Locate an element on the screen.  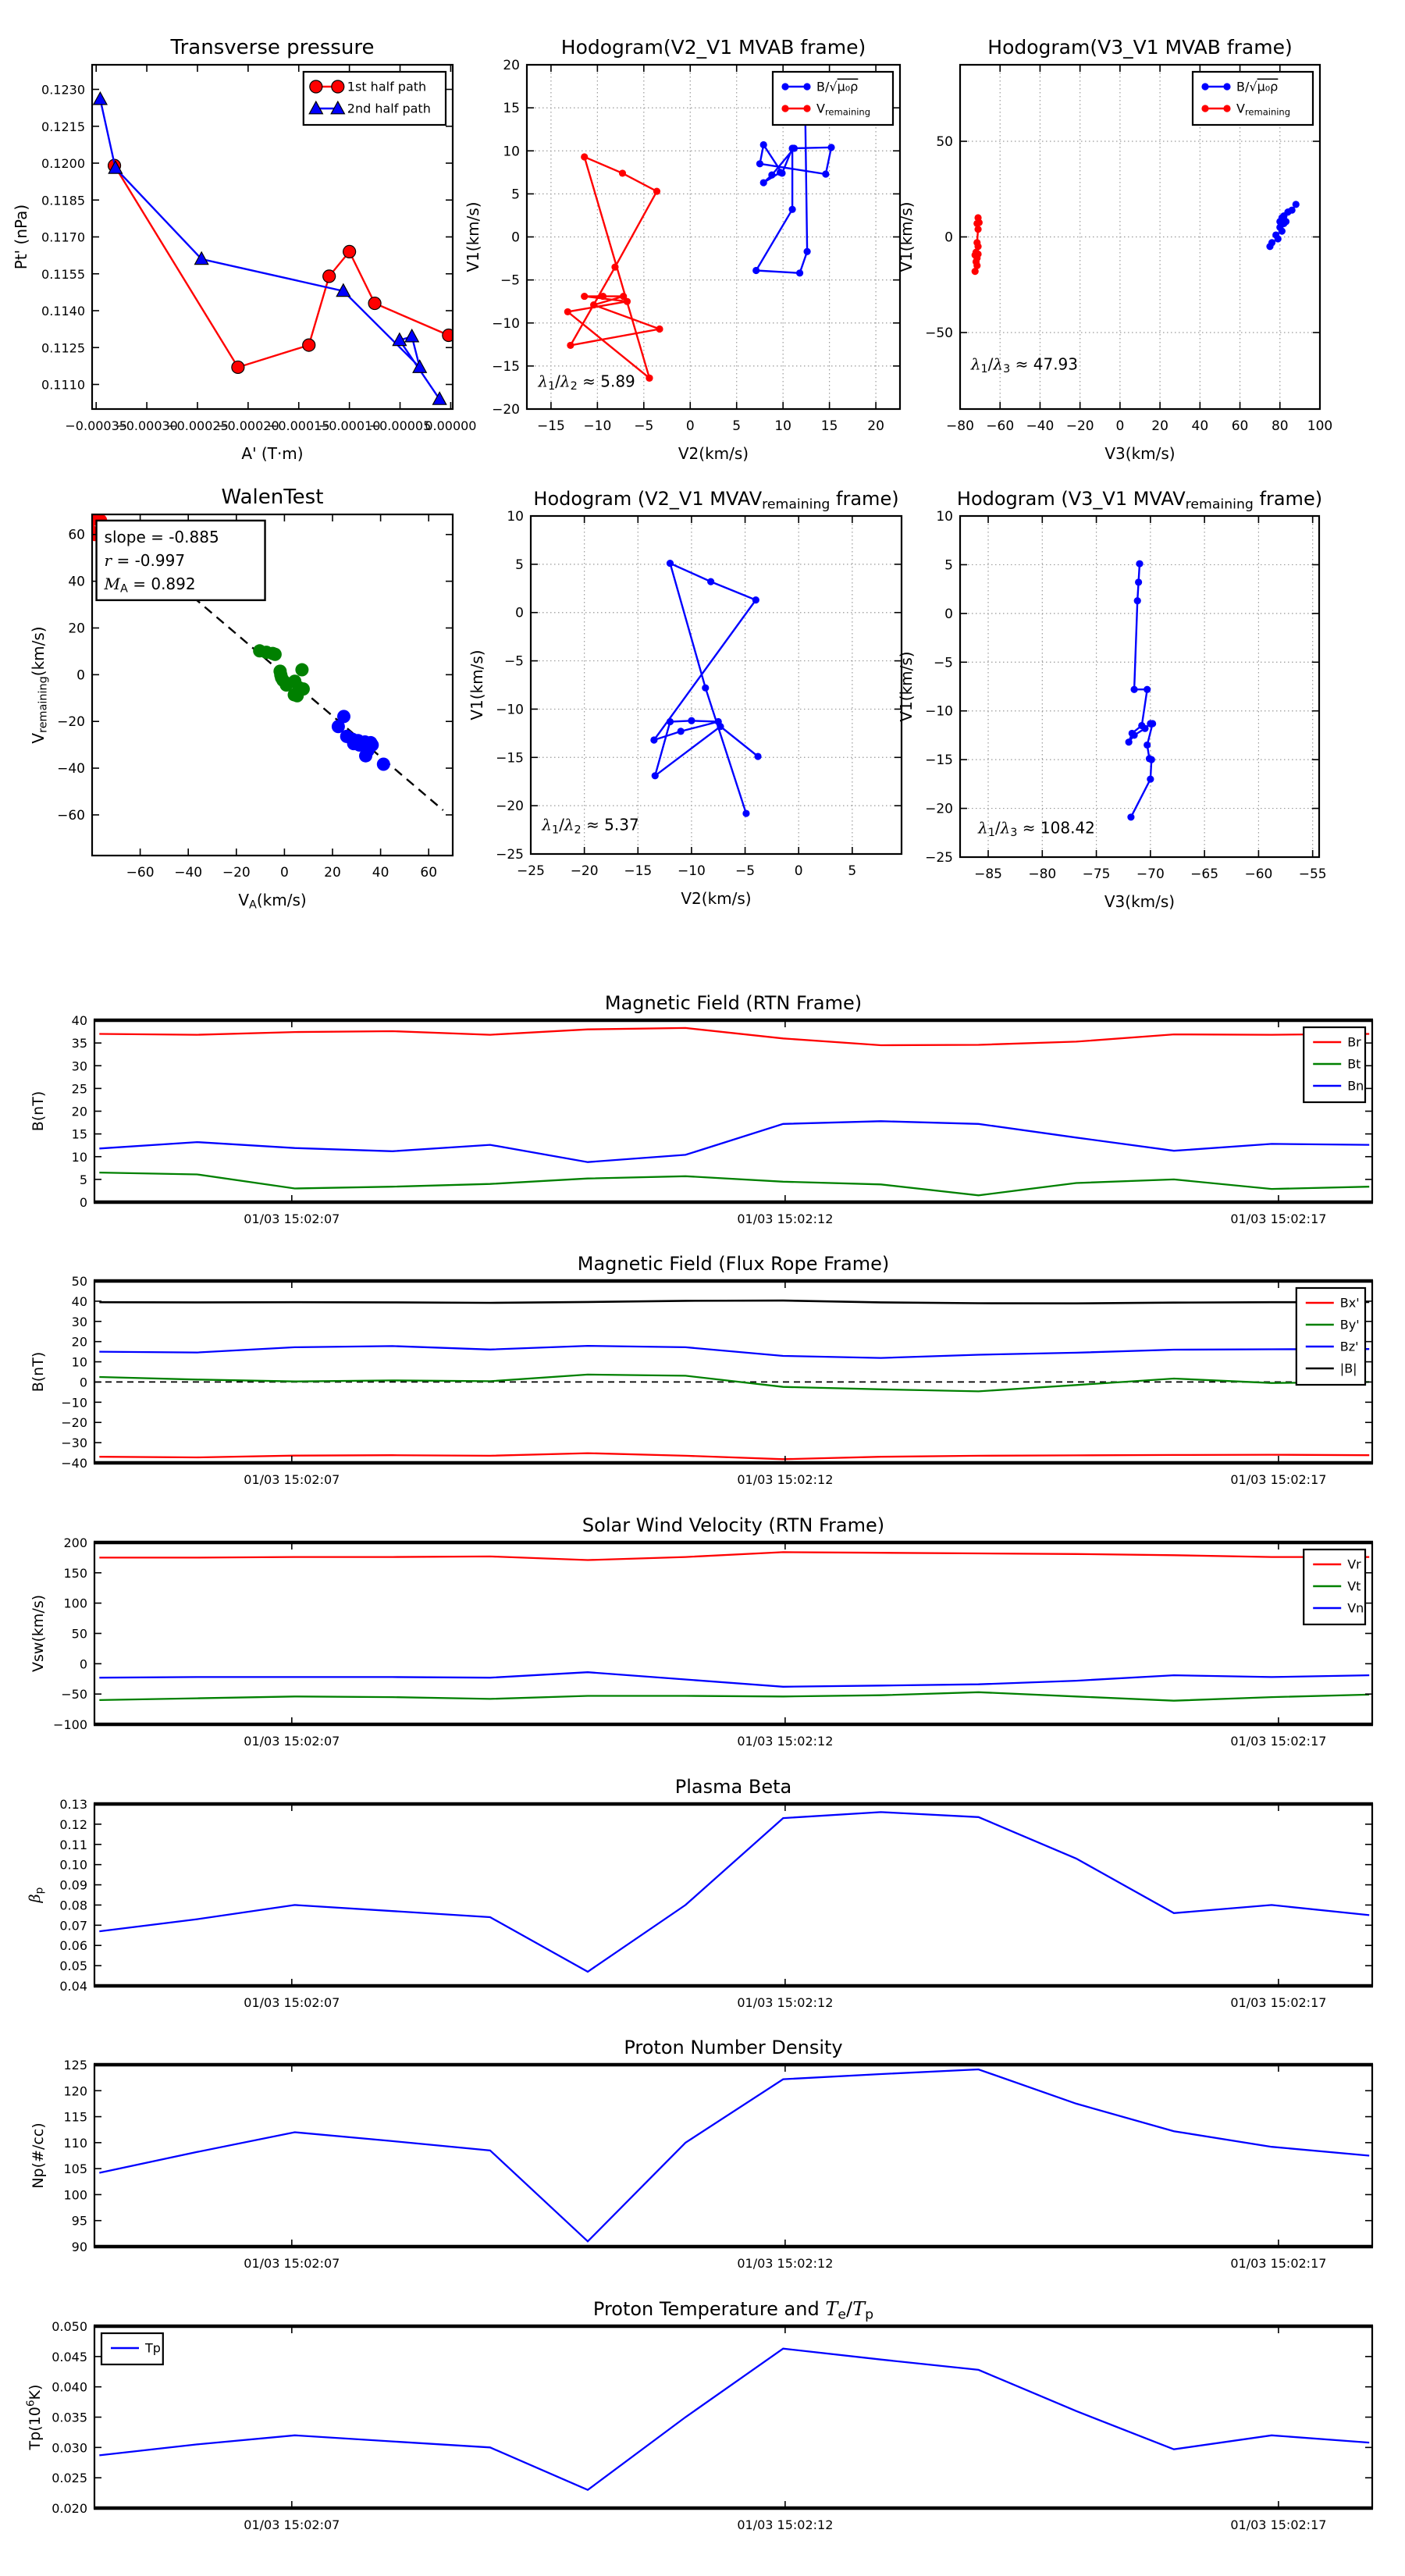
annotation: λ1/λ2 ≈ 5.89 is located at coordinates (586, 382).